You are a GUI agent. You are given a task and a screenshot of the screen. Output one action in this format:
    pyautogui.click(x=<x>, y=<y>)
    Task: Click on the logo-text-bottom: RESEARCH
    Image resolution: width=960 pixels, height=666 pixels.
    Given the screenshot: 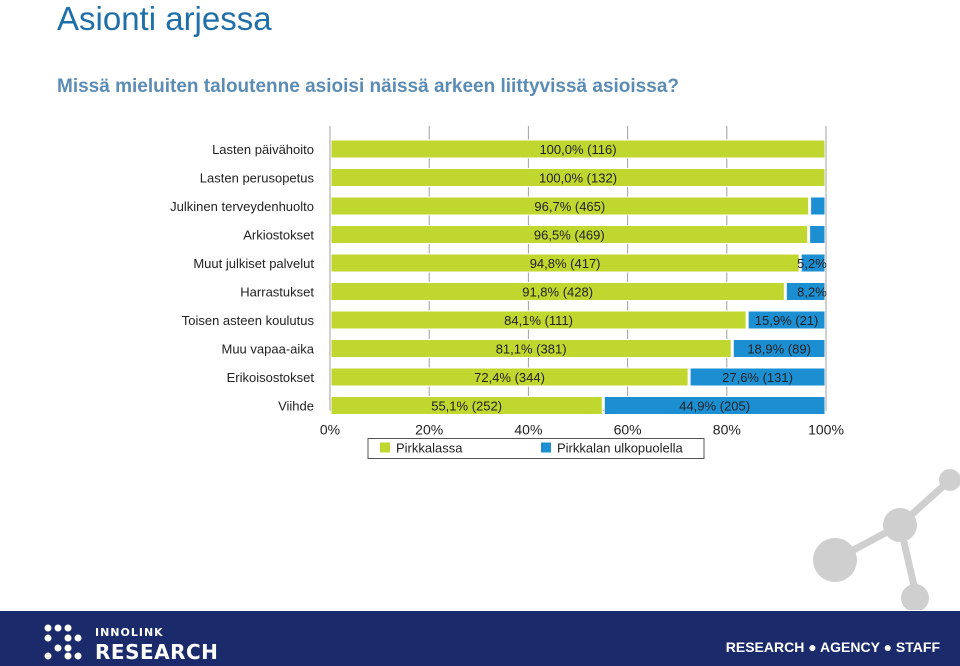 What is the action you would take?
    pyautogui.click(x=157, y=652)
    